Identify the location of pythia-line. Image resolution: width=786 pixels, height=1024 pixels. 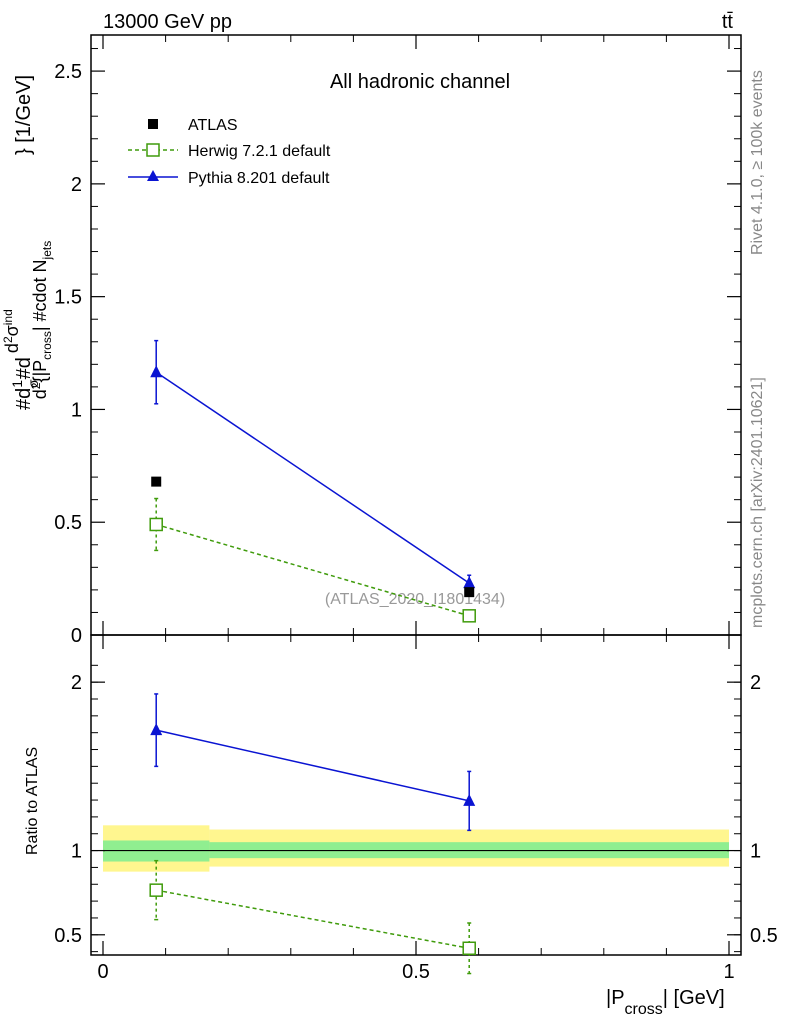
(312, 477).